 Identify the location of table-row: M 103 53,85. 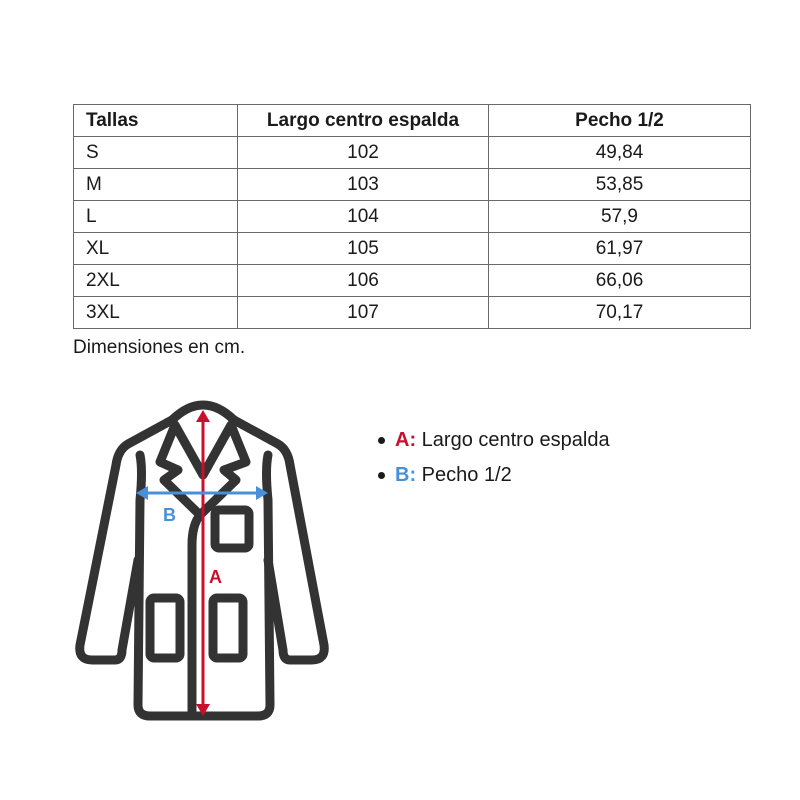
(412, 184).